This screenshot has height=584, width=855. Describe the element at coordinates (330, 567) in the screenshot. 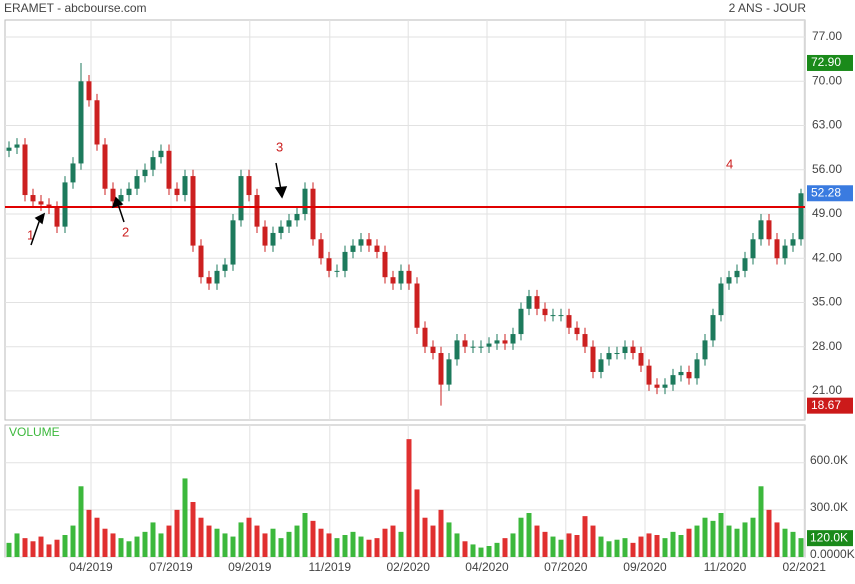

I see `x-tick-label: 11/2019` at that location.